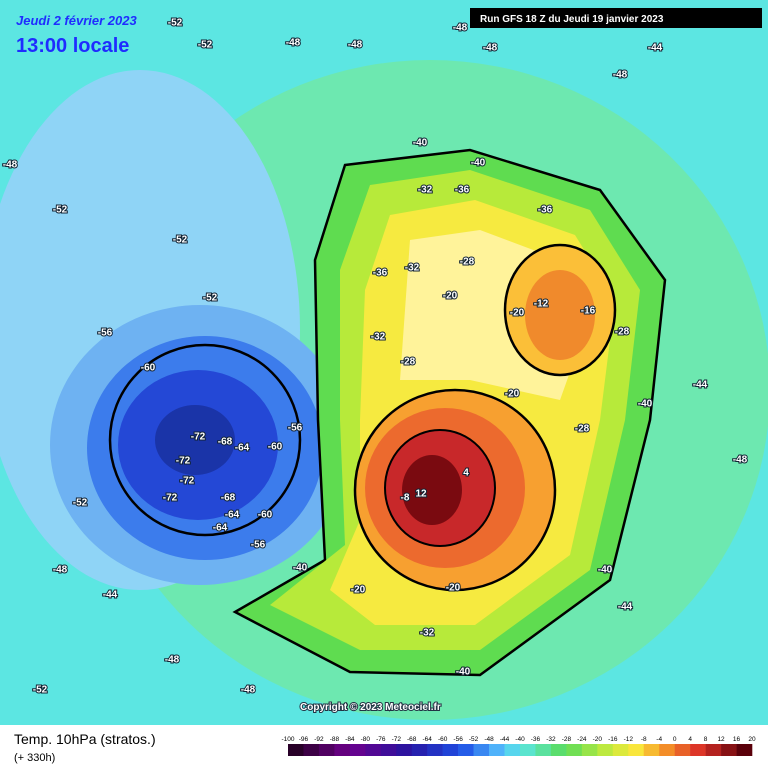  Describe the element at coordinates (85, 739) in the screenshot. I see `footer-title: Temp. 10hPa (stratos.)` at that location.